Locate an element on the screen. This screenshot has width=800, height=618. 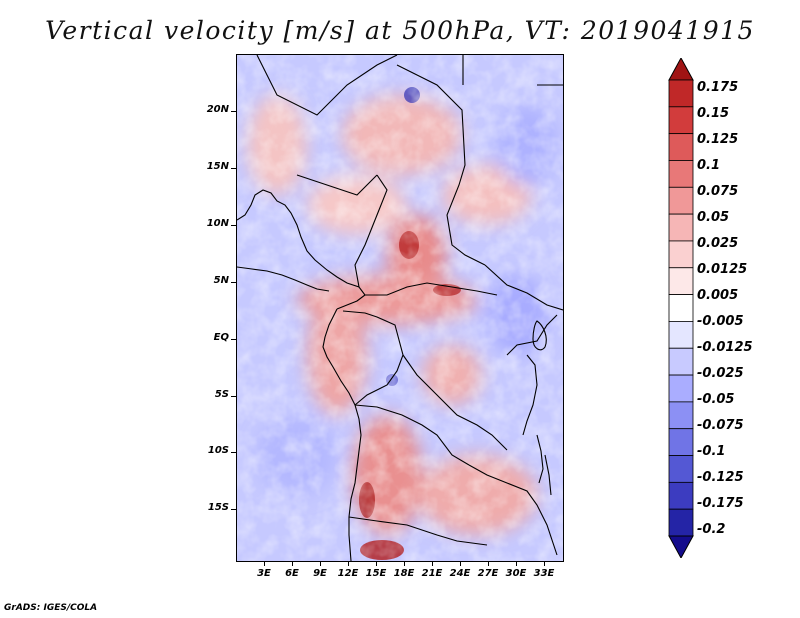
lat-label-eq: EQ is located at coordinates (221, 337).